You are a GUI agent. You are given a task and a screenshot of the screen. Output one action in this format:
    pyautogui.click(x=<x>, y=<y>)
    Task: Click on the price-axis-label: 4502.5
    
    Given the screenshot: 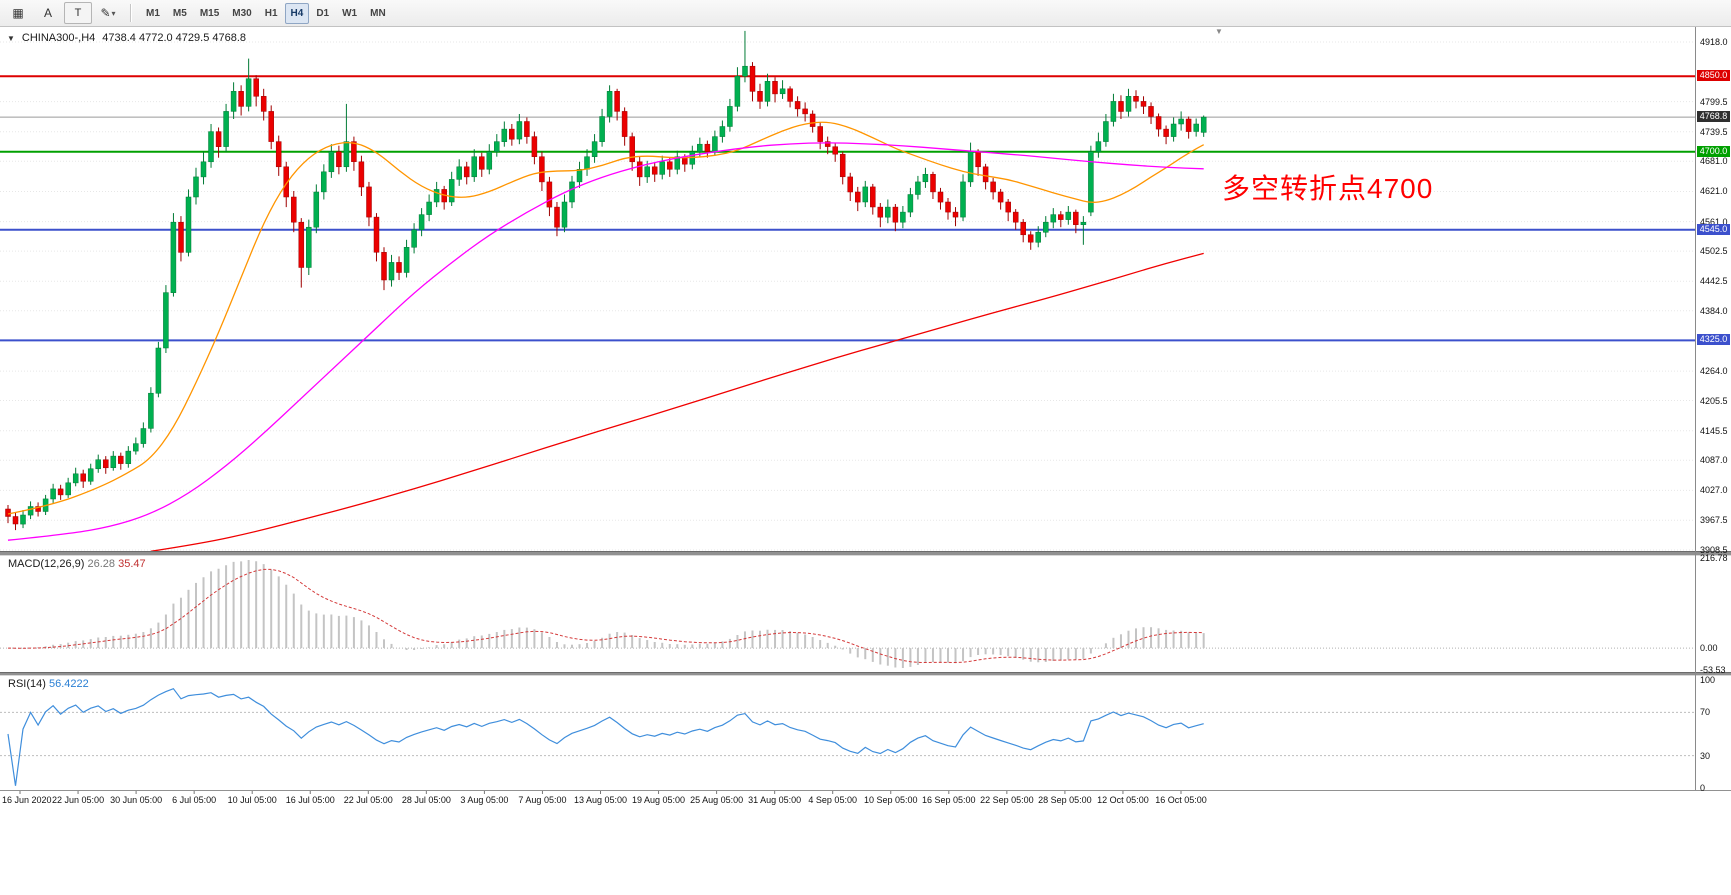 What is the action you would take?
    pyautogui.click(x=1714, y=251)
    